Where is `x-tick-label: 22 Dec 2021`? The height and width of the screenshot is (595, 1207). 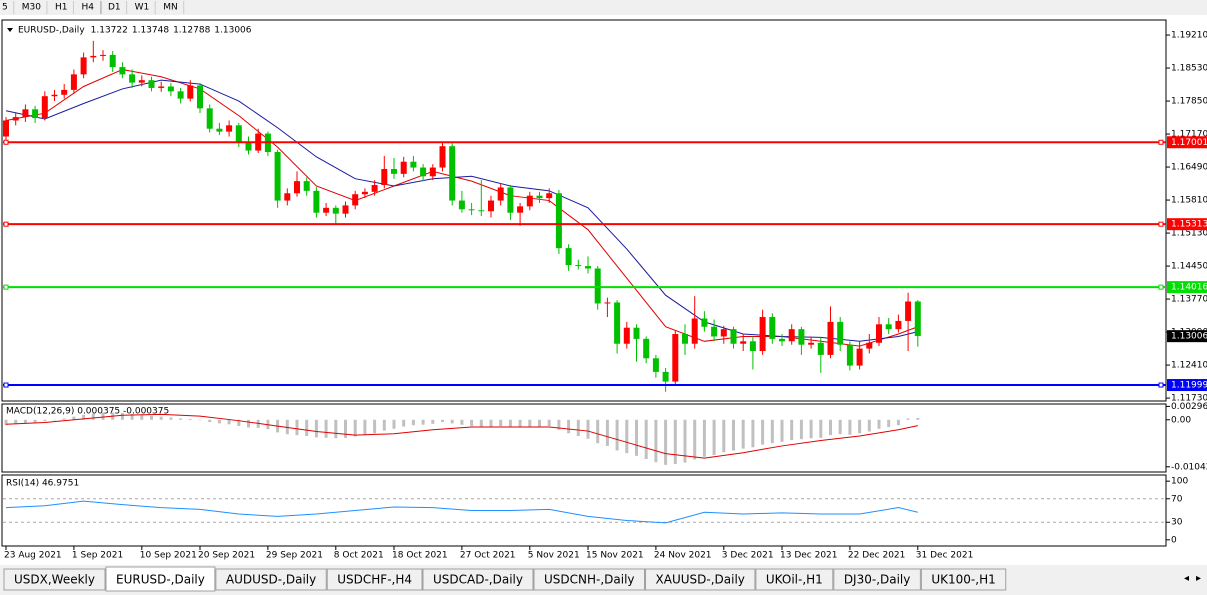
x-tick-label: 22 Dec 2021 is located at coordinates (877, 556).